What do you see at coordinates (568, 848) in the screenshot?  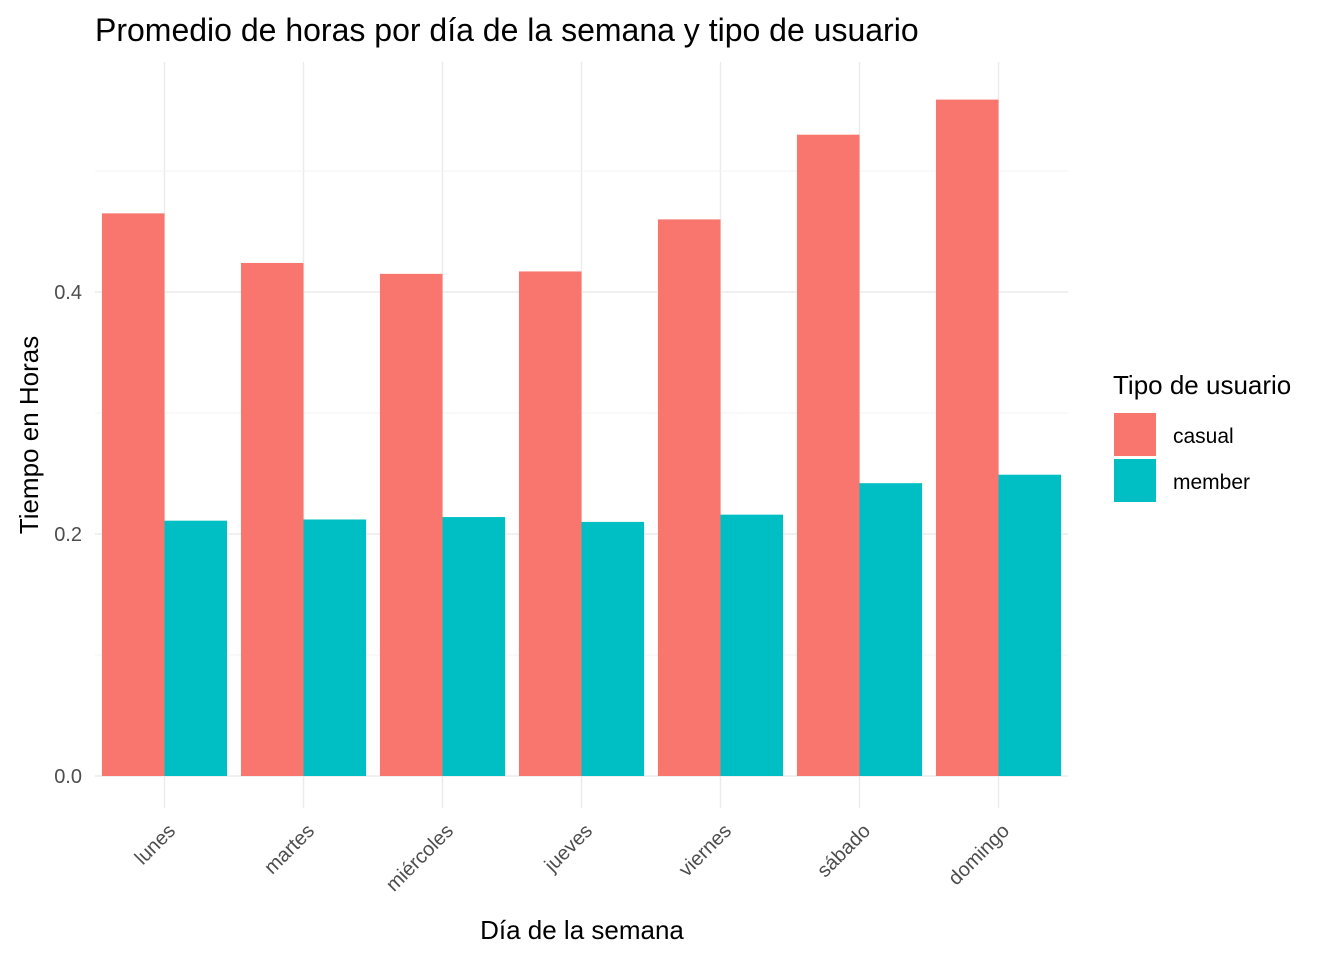 I see `x-tick-label: jueves` at bounding box center [568, 848].